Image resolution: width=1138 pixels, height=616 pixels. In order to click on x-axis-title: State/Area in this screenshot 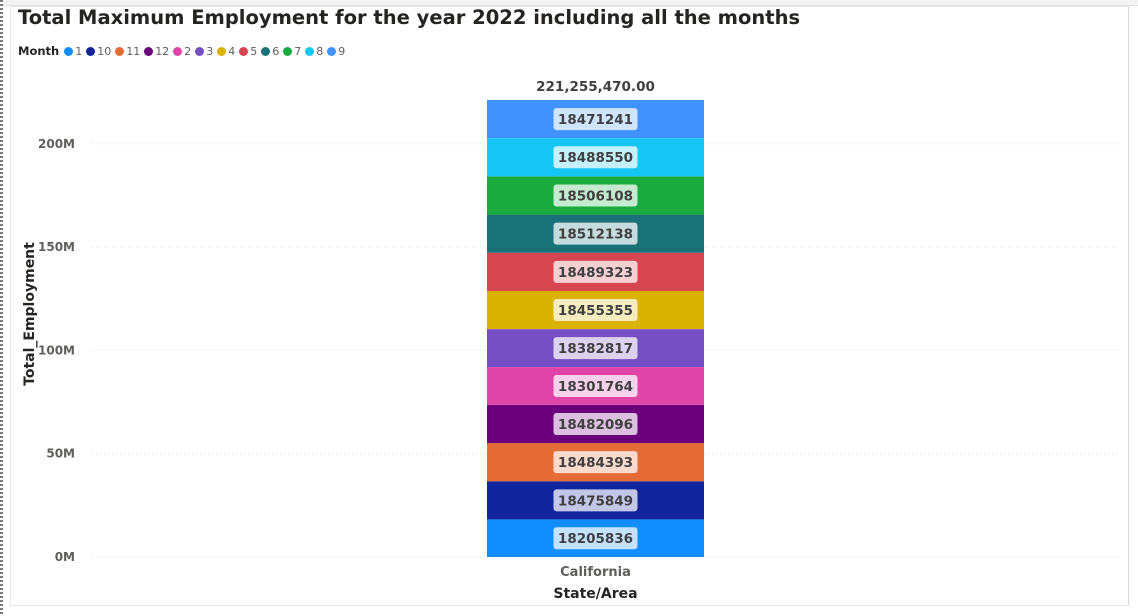, I will do `click(595, 594)`.